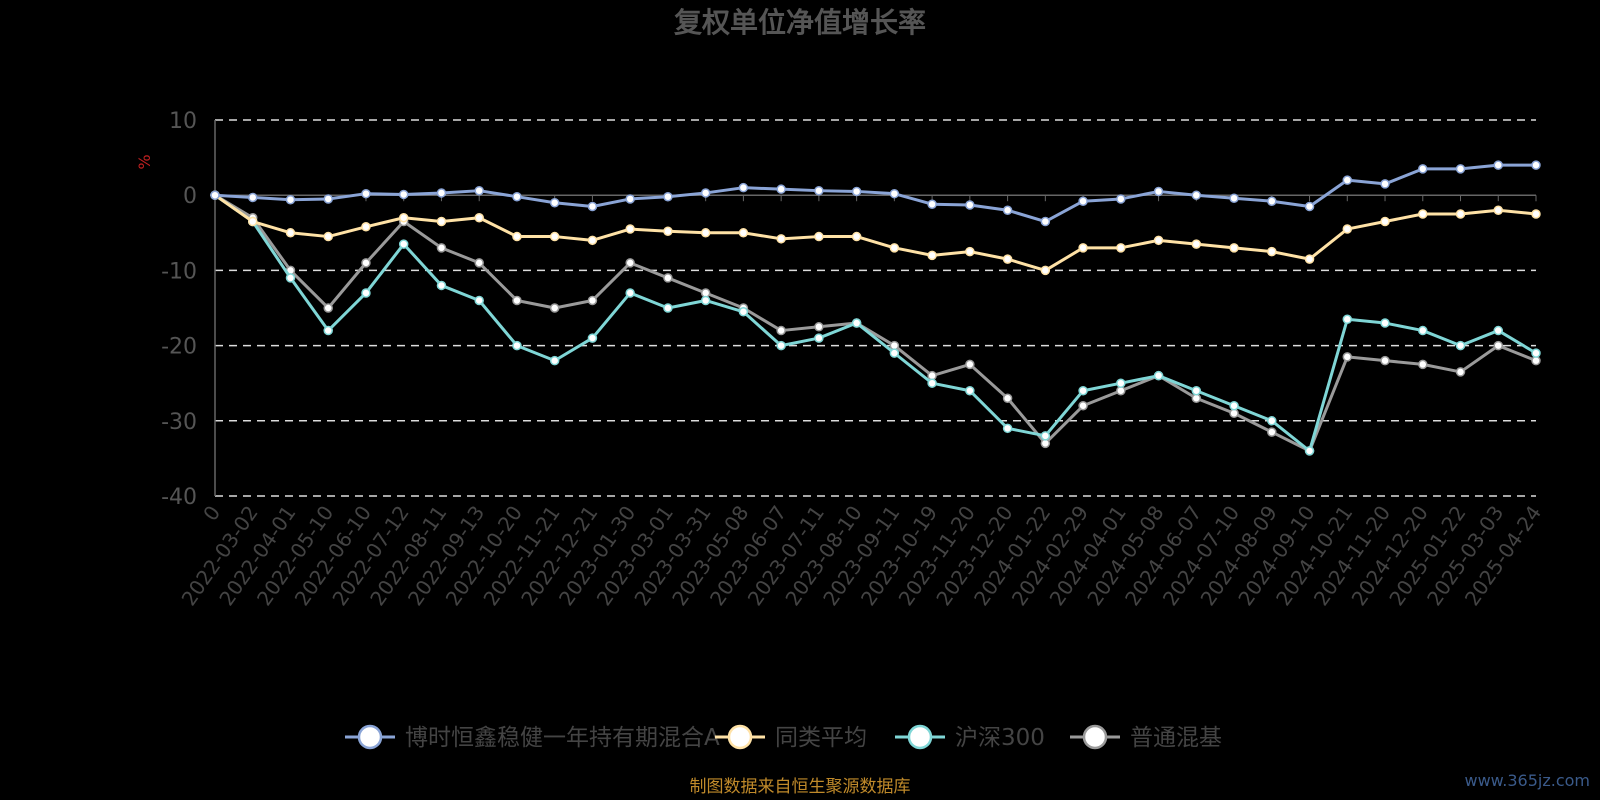 The width and height of the screenshot is (1600, 800). I want to click on series-line, so click(875, 232).